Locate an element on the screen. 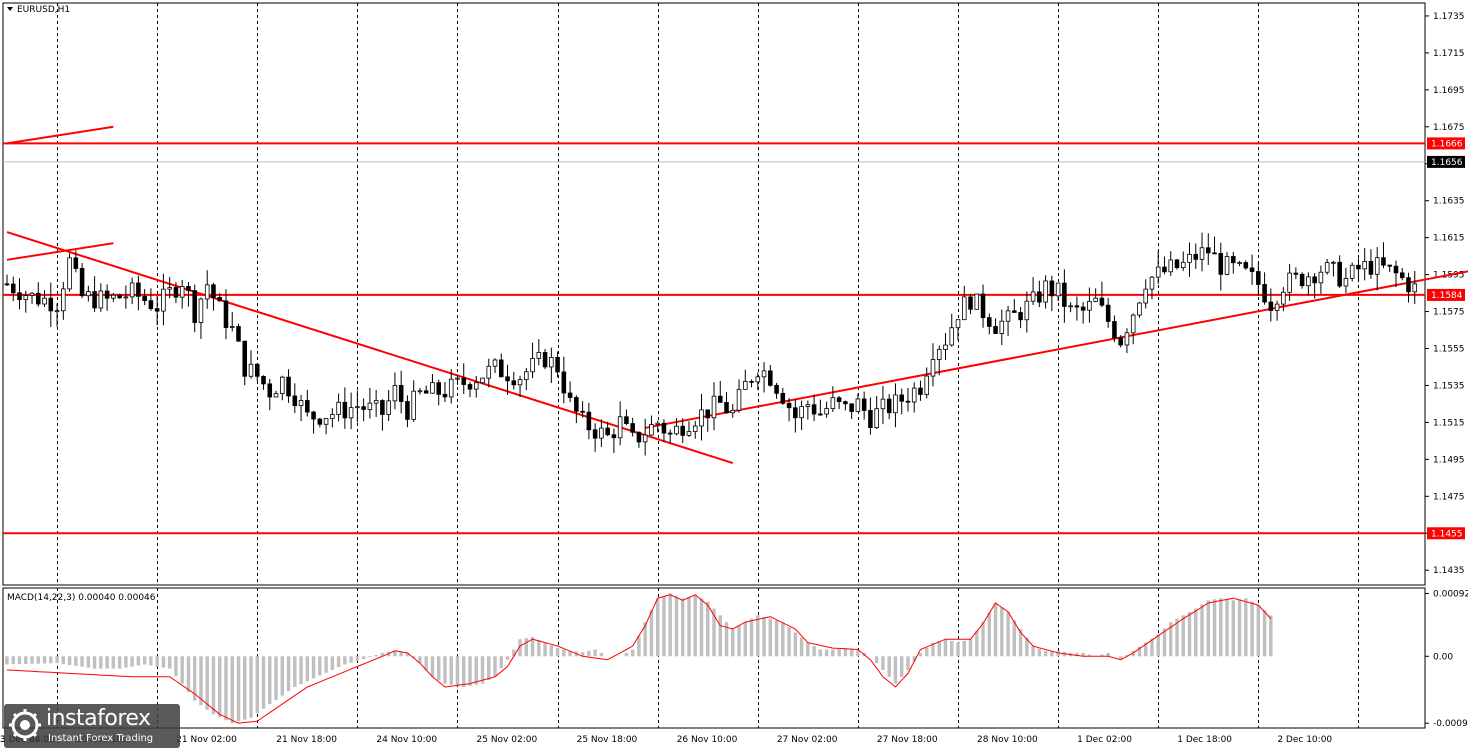 This screenshot has width=1468, height=750. macd-title: MACD(14,22,3) 0.00040 0.00046 is located at coordinates (81, 598).